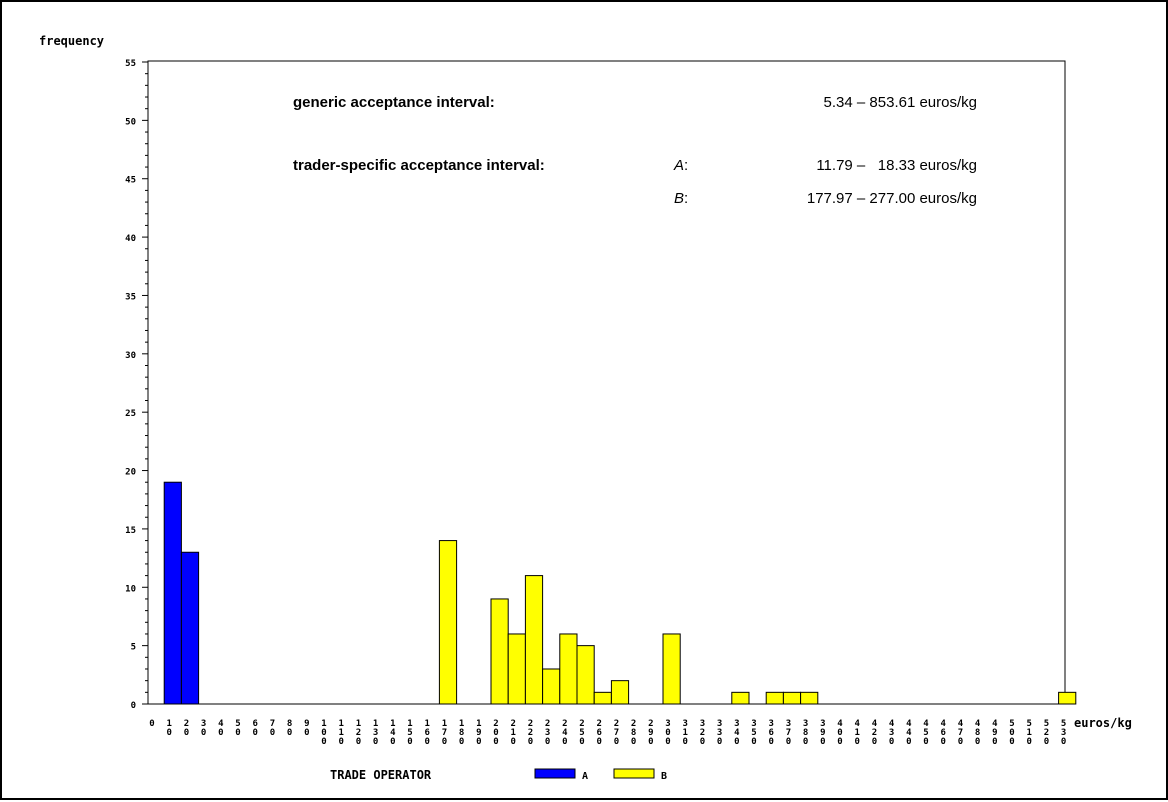  What do you see at coordinates (892, 198) in the screenshot?
I see `operator-b-interval: 177.97 – 277.00 euros/kg` at bounding box center [892, 198].